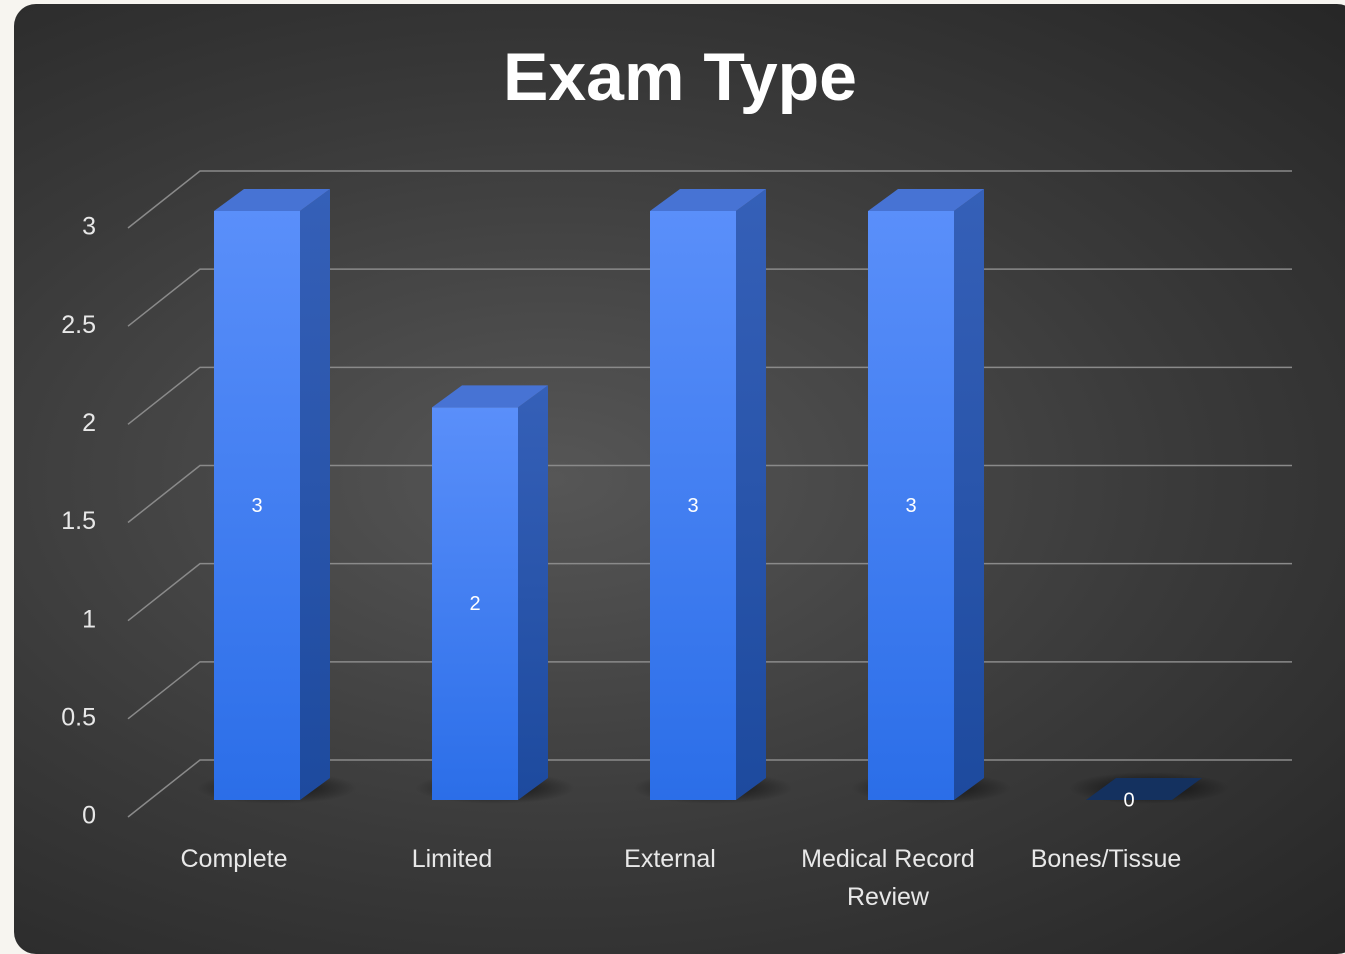 The image size is (1345, 954). I want to click on x-tick-label: External, so click(670, 859).